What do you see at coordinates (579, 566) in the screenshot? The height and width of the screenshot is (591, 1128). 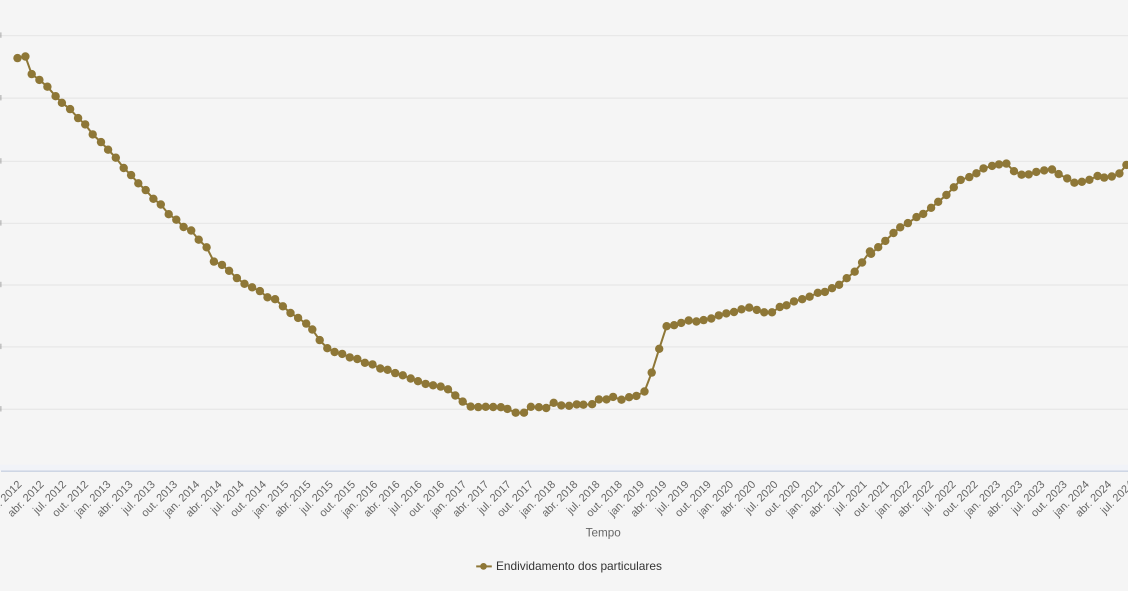 I see `svg-text: Endividamento dos particulares` at bounding box center [579, 566].